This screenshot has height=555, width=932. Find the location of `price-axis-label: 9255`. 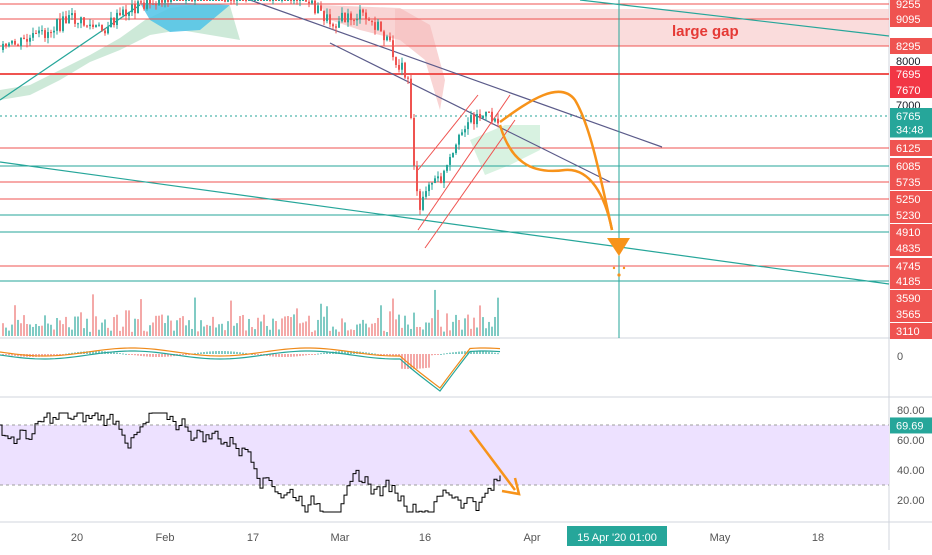

price-axis-label: 9255 is located at coordinates (908, 5).